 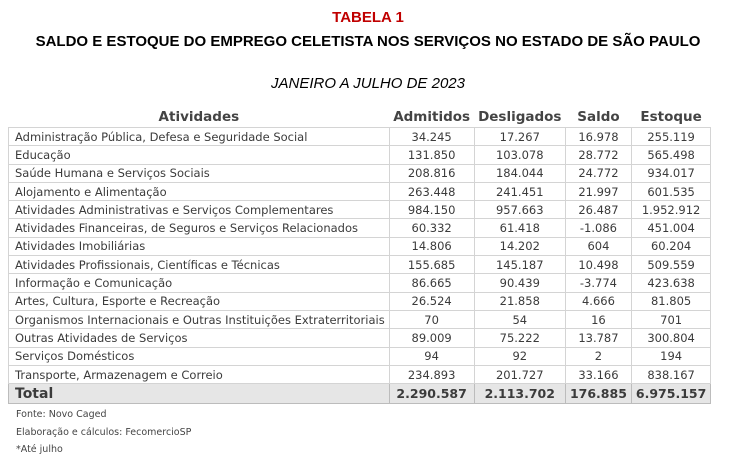 What do you see at coordinates (199, 338) in the screenshot?
I see `activity-cell: Outras Atividades de Serviços` at bounding box center [199, 338].